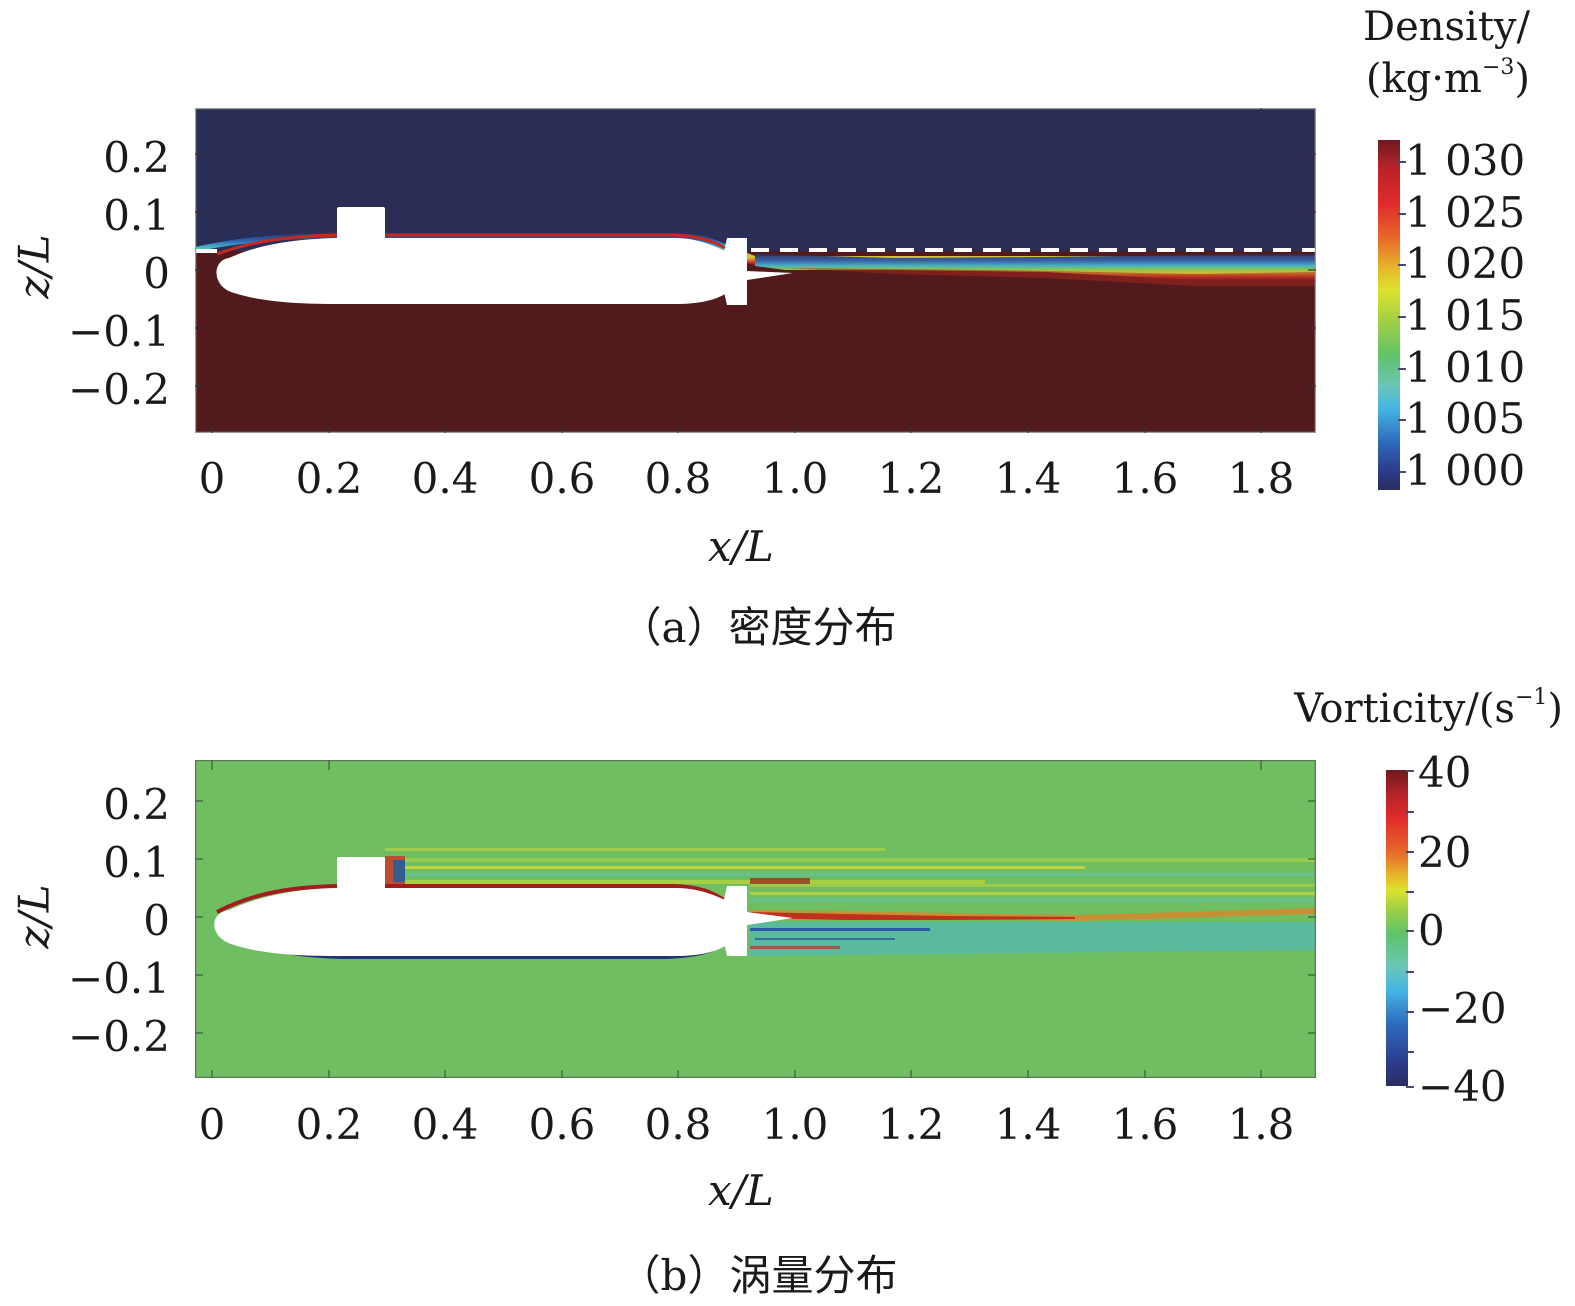 The image size is (1575, 1306). I want to click on density-colorbar-tick: 1 000, so click(1465, 470).